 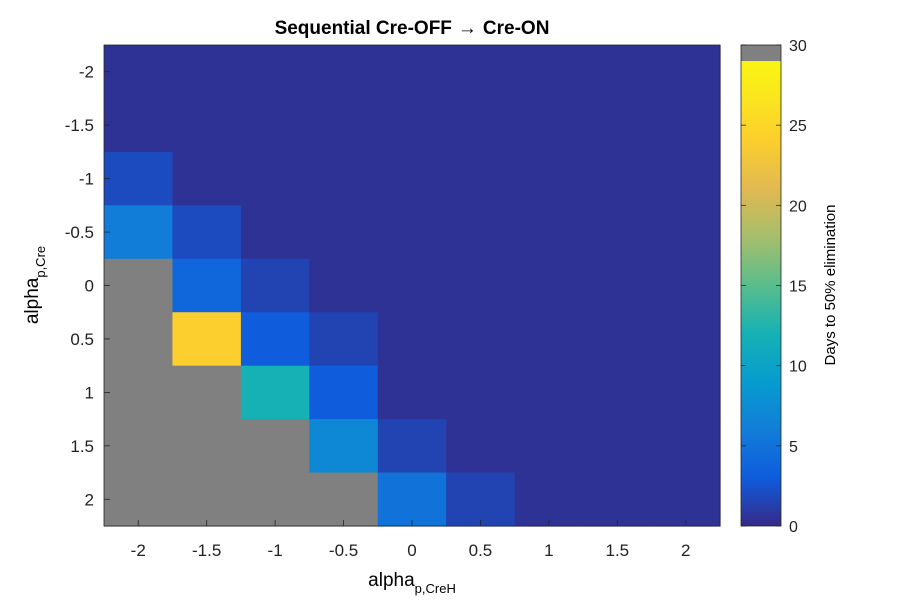 What do you see at coordinates (549, 285) in the screenshot?
I see `heatmap-cell-r4-c6` at bounding box center [549, 285].